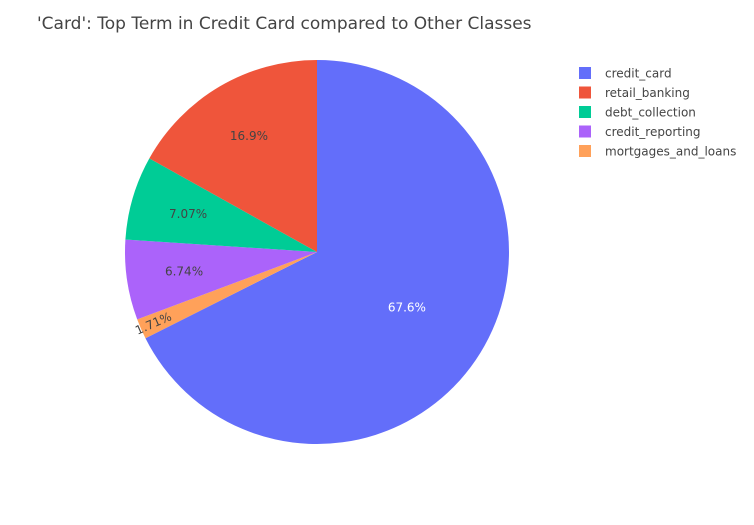  Describe the element at coordinates (249, 136) in the screenshot. I see `pie-slice-label-retail-banking: 16.9%` at that location.